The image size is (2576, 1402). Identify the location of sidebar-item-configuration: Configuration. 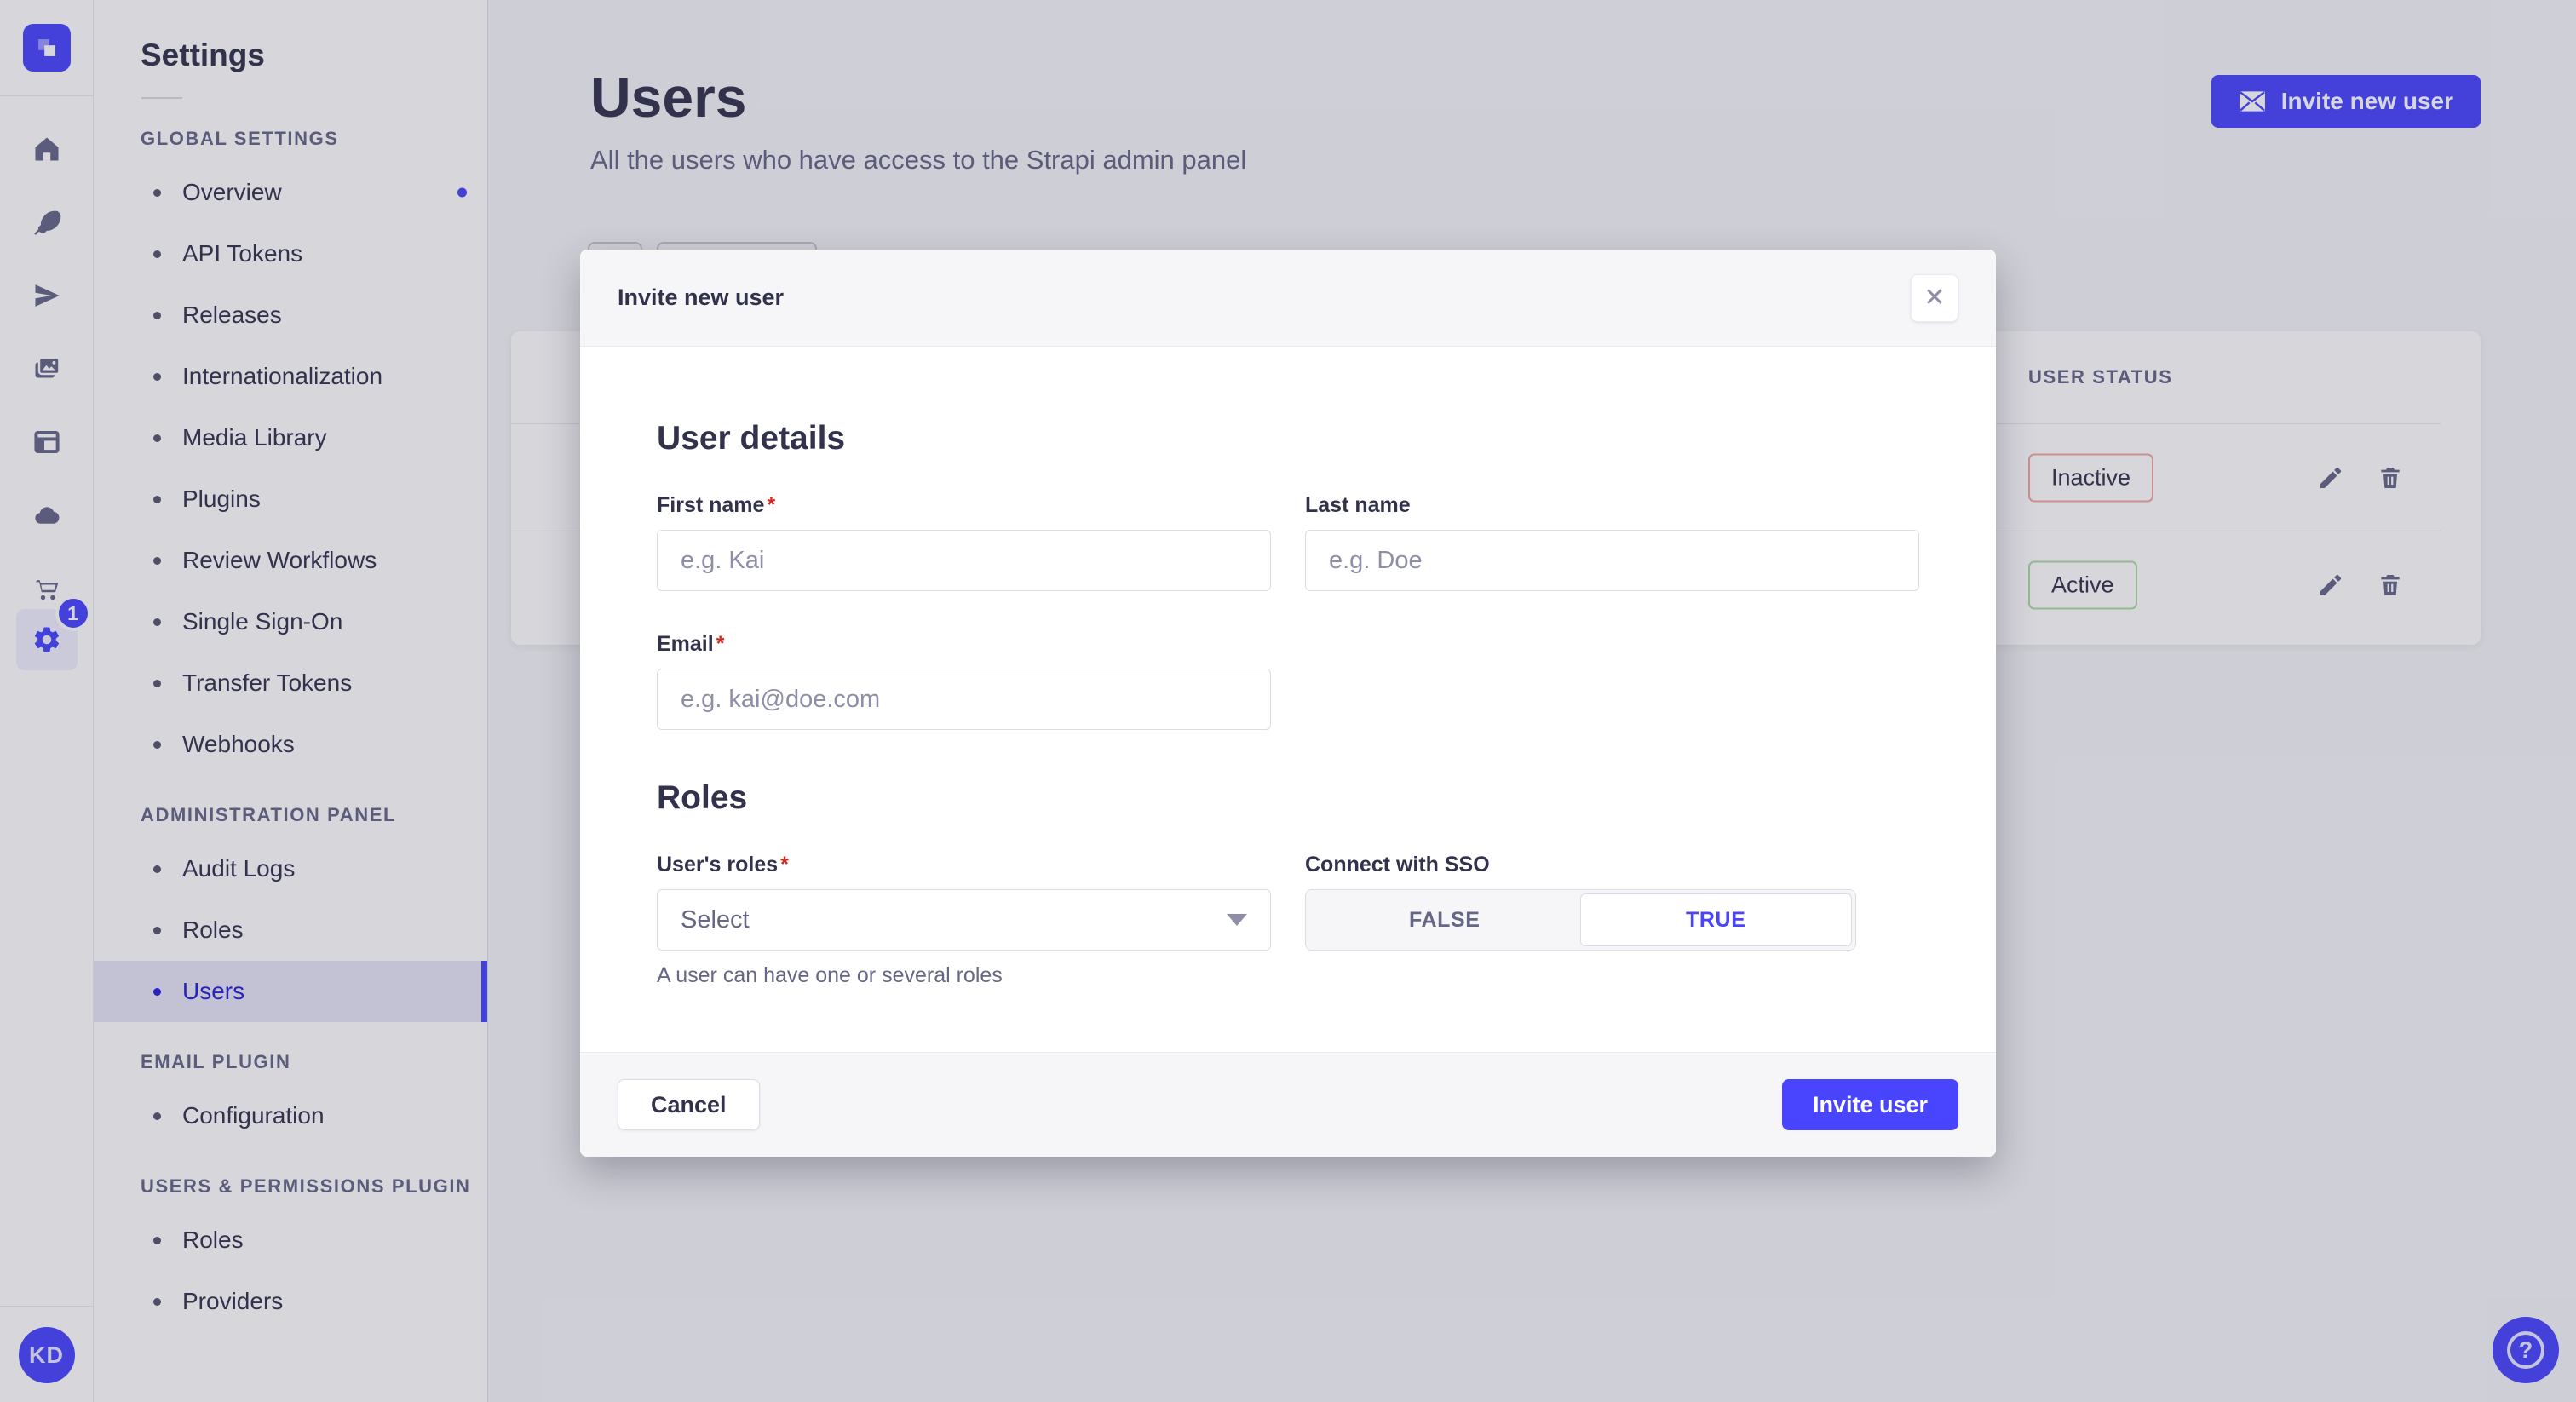
(290, 1115).